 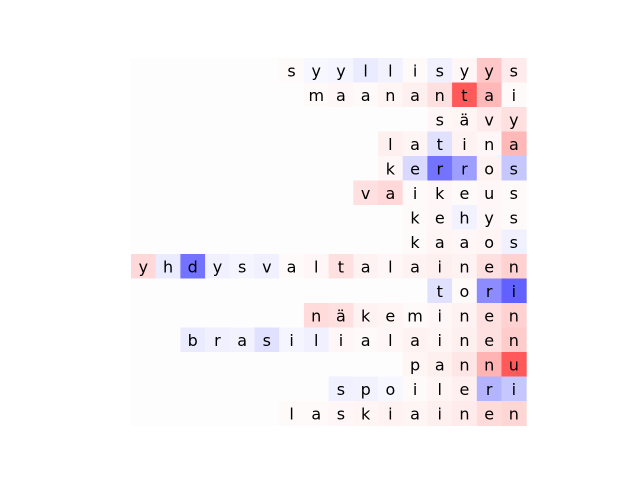 What do you see at coordinates (514, 364) in the screenshot?
I see `heatmap-letter: u` at bounding box center [514, 364].